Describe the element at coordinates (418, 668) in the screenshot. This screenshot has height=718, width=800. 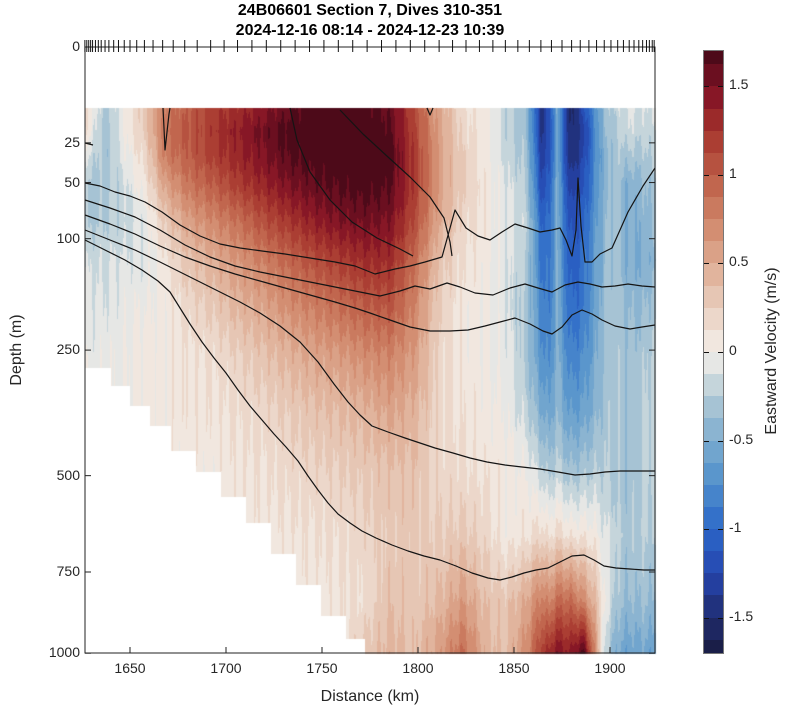
I see `x-tick-label: 1800` at that location.